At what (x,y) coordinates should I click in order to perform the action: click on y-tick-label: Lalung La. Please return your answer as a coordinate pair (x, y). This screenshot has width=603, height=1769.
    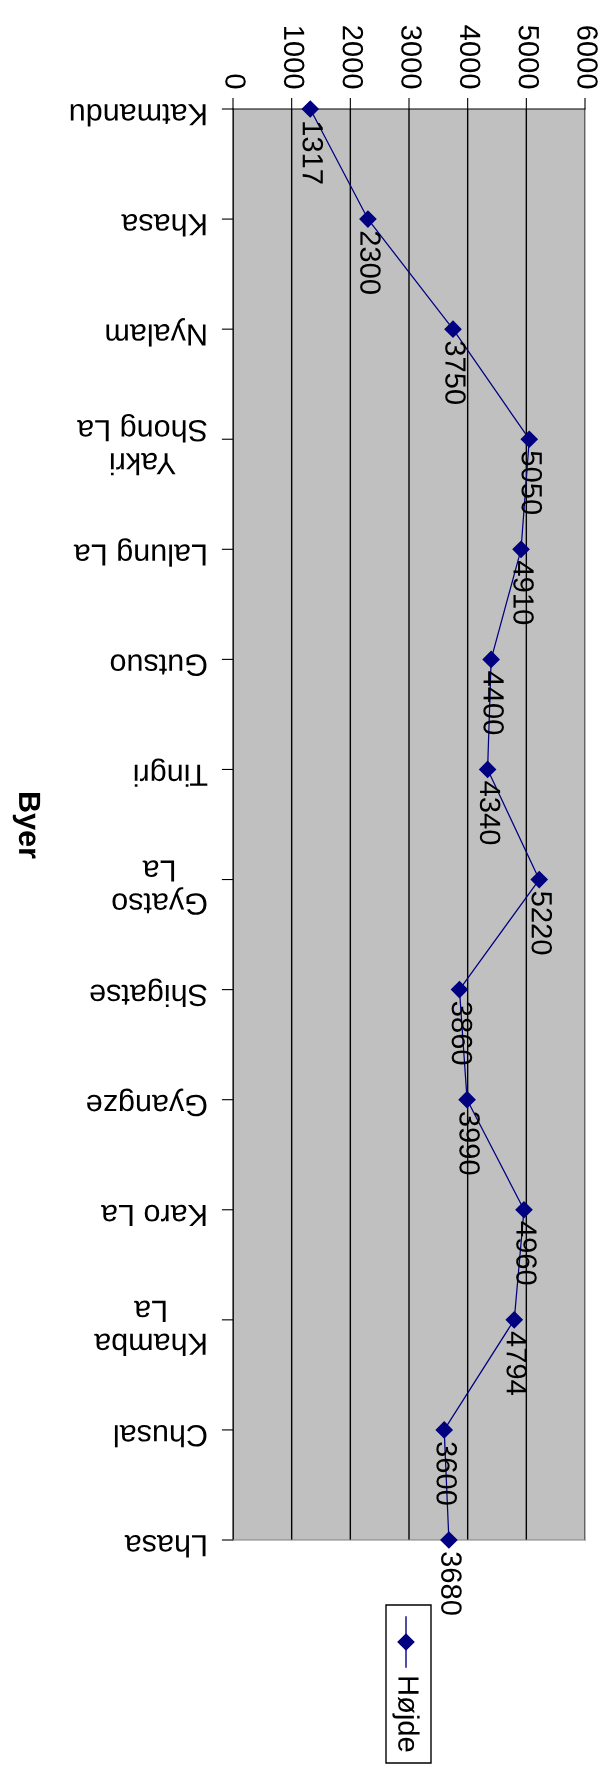
    Looking at the image, I should click on (139, 552).